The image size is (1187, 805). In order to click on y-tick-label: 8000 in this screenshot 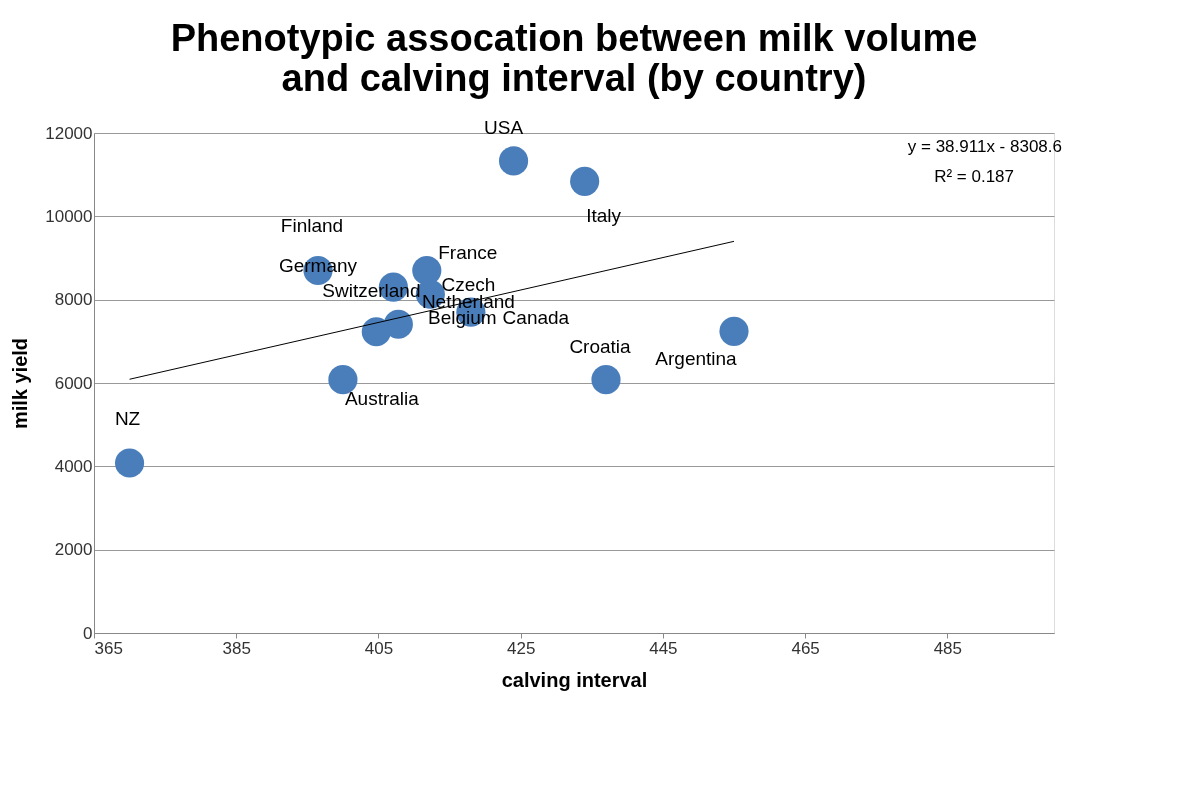, I will do `click(73, 300)`.